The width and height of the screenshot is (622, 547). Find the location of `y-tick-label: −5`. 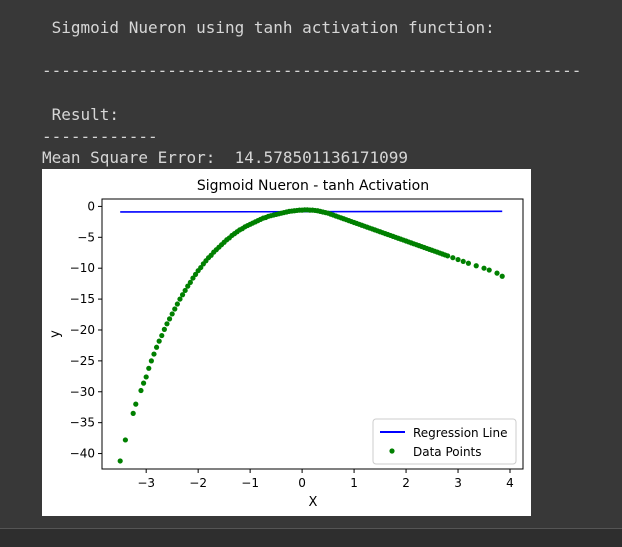

y-tick-label: −5 is located at coordinates (86, 237).